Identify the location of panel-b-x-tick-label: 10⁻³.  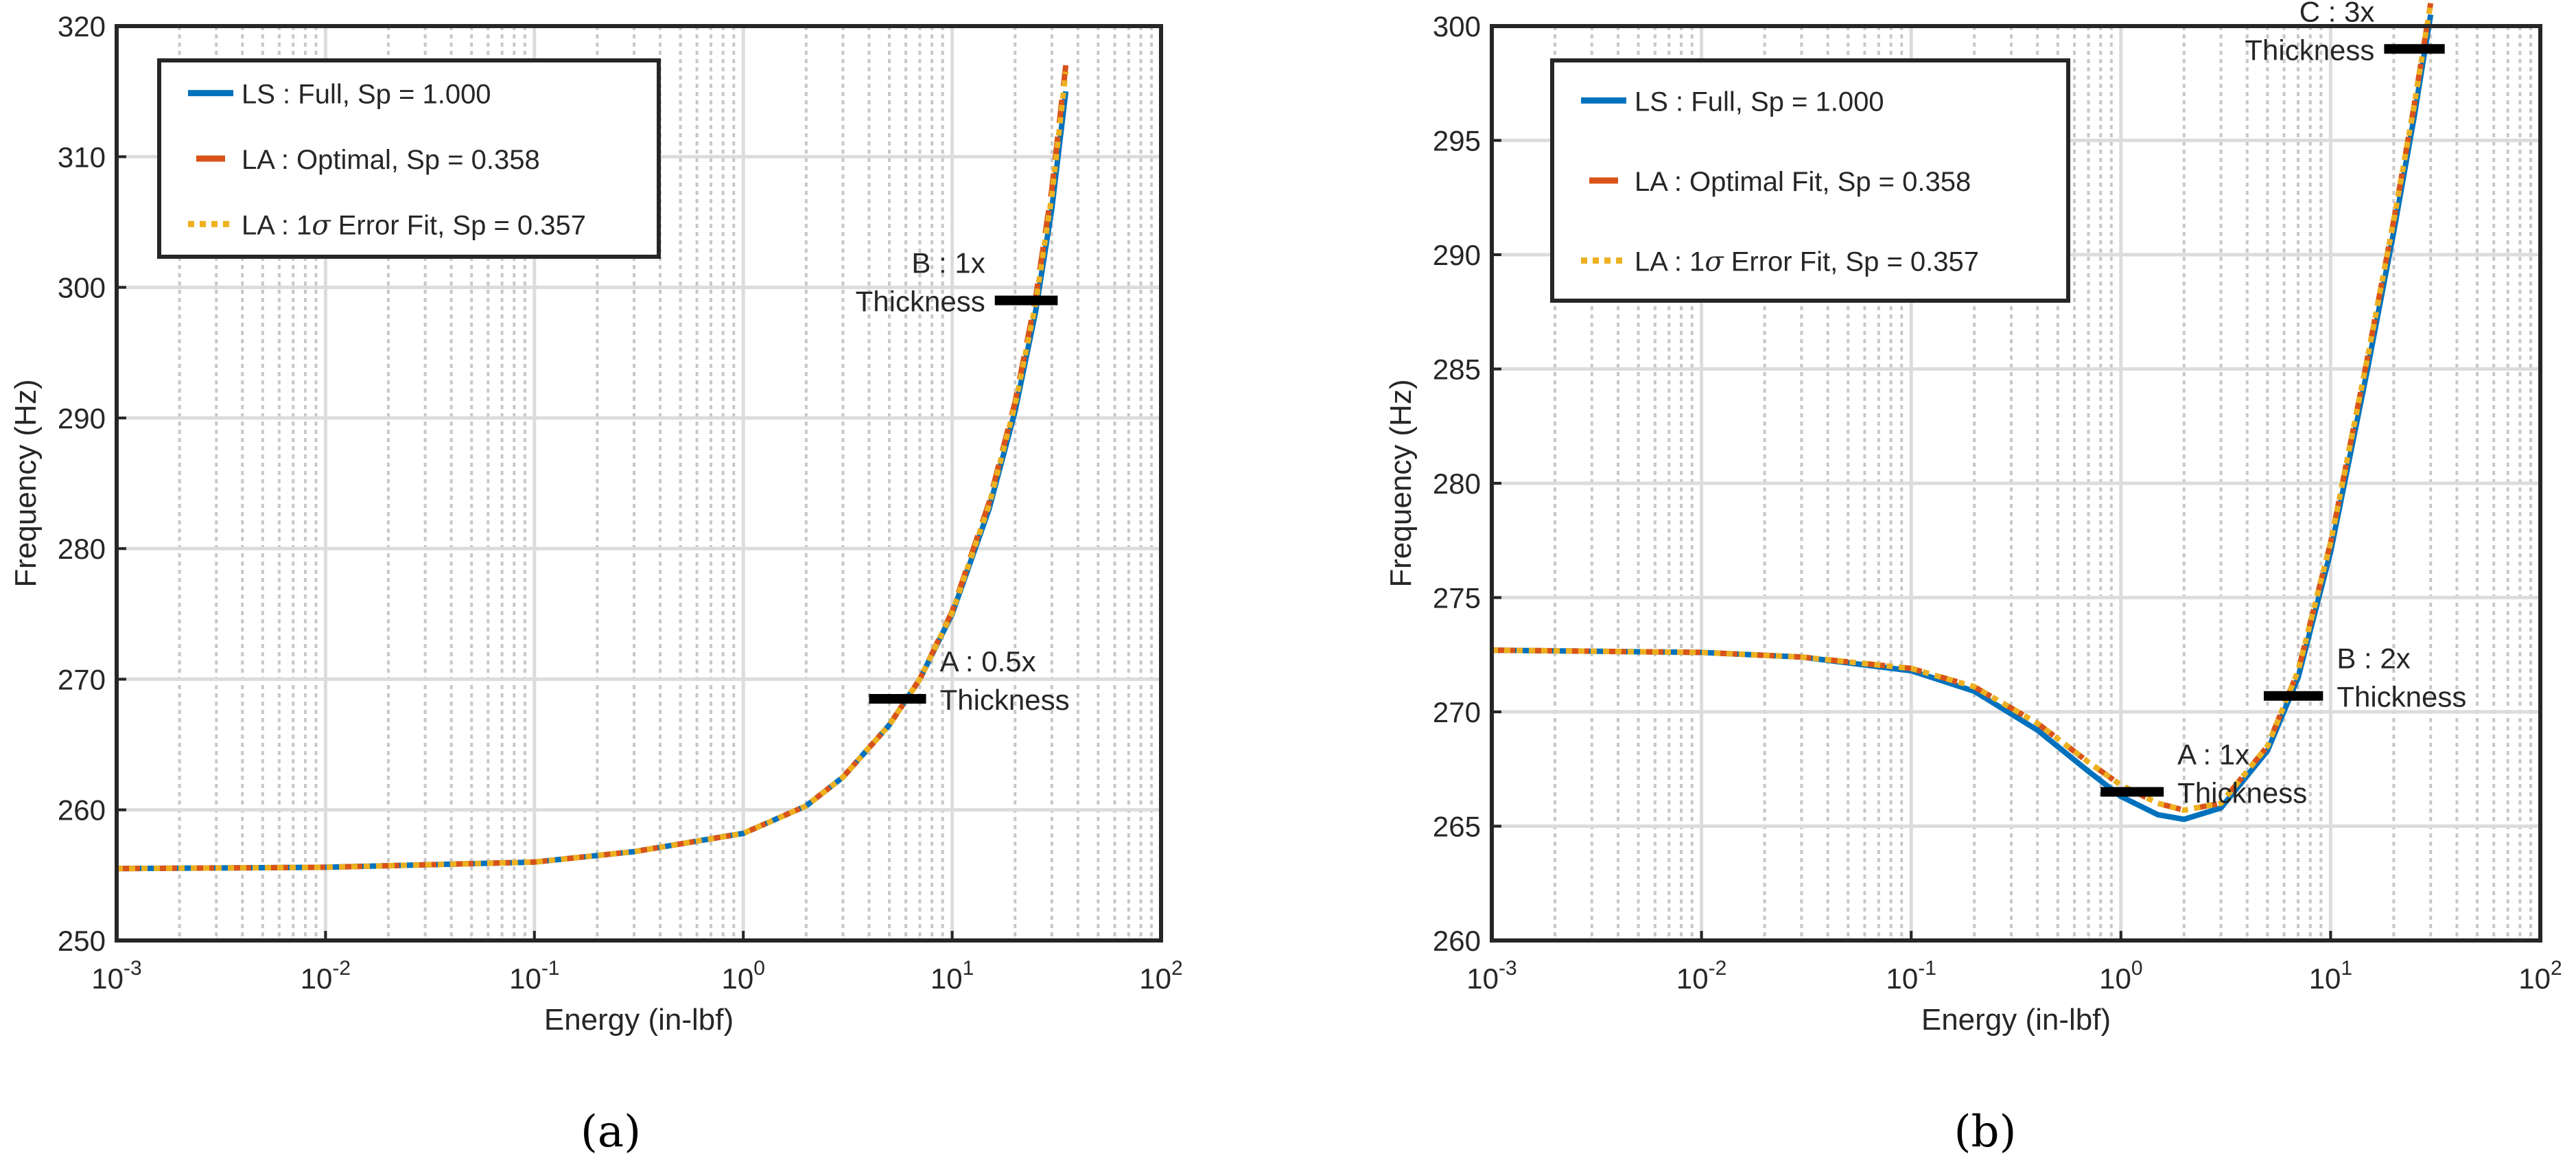
(1491, 976).